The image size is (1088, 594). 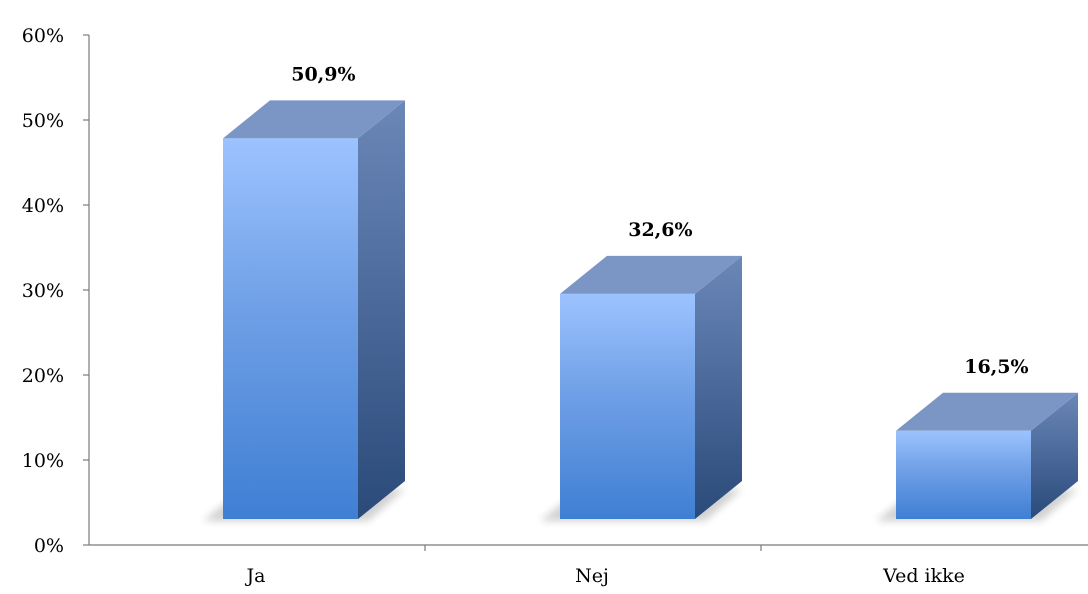 What do you see at coordinates (43, 376) in the screenshot?
I see `y-tick-label: 20%` at bounding box center [43, 376].